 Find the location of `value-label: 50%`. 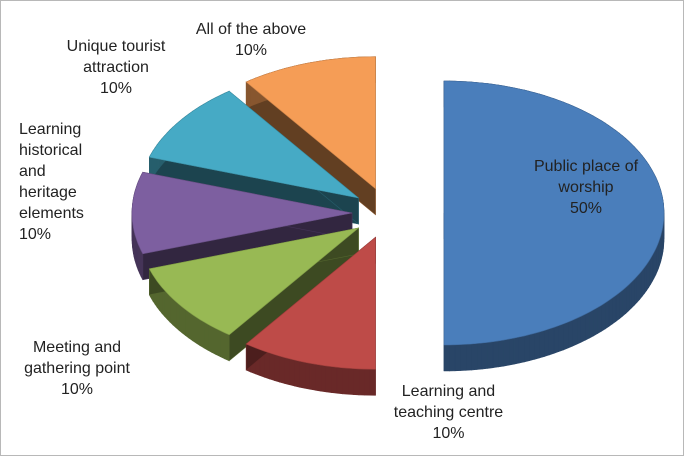

value-label: 50% is located at coordinates (586, 208).